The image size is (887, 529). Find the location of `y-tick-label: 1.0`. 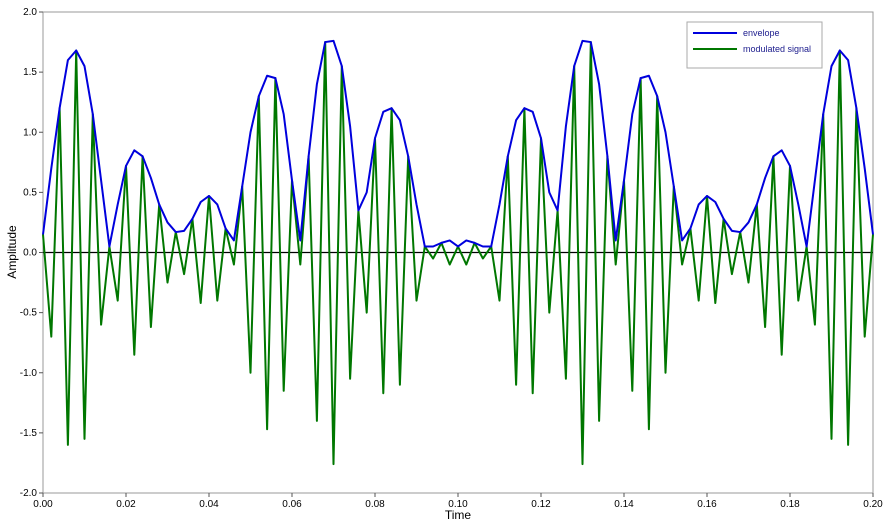

y-tick-label: 1.0 is located at coordinates (30, 132).